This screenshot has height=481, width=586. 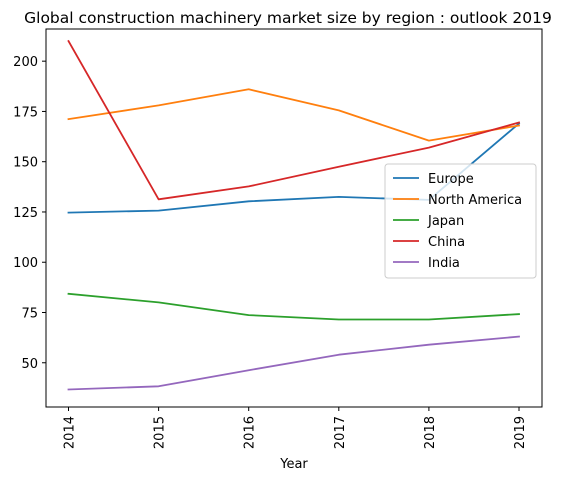 I want to click on y-tick-label: 150, so click(x=25, y=163).